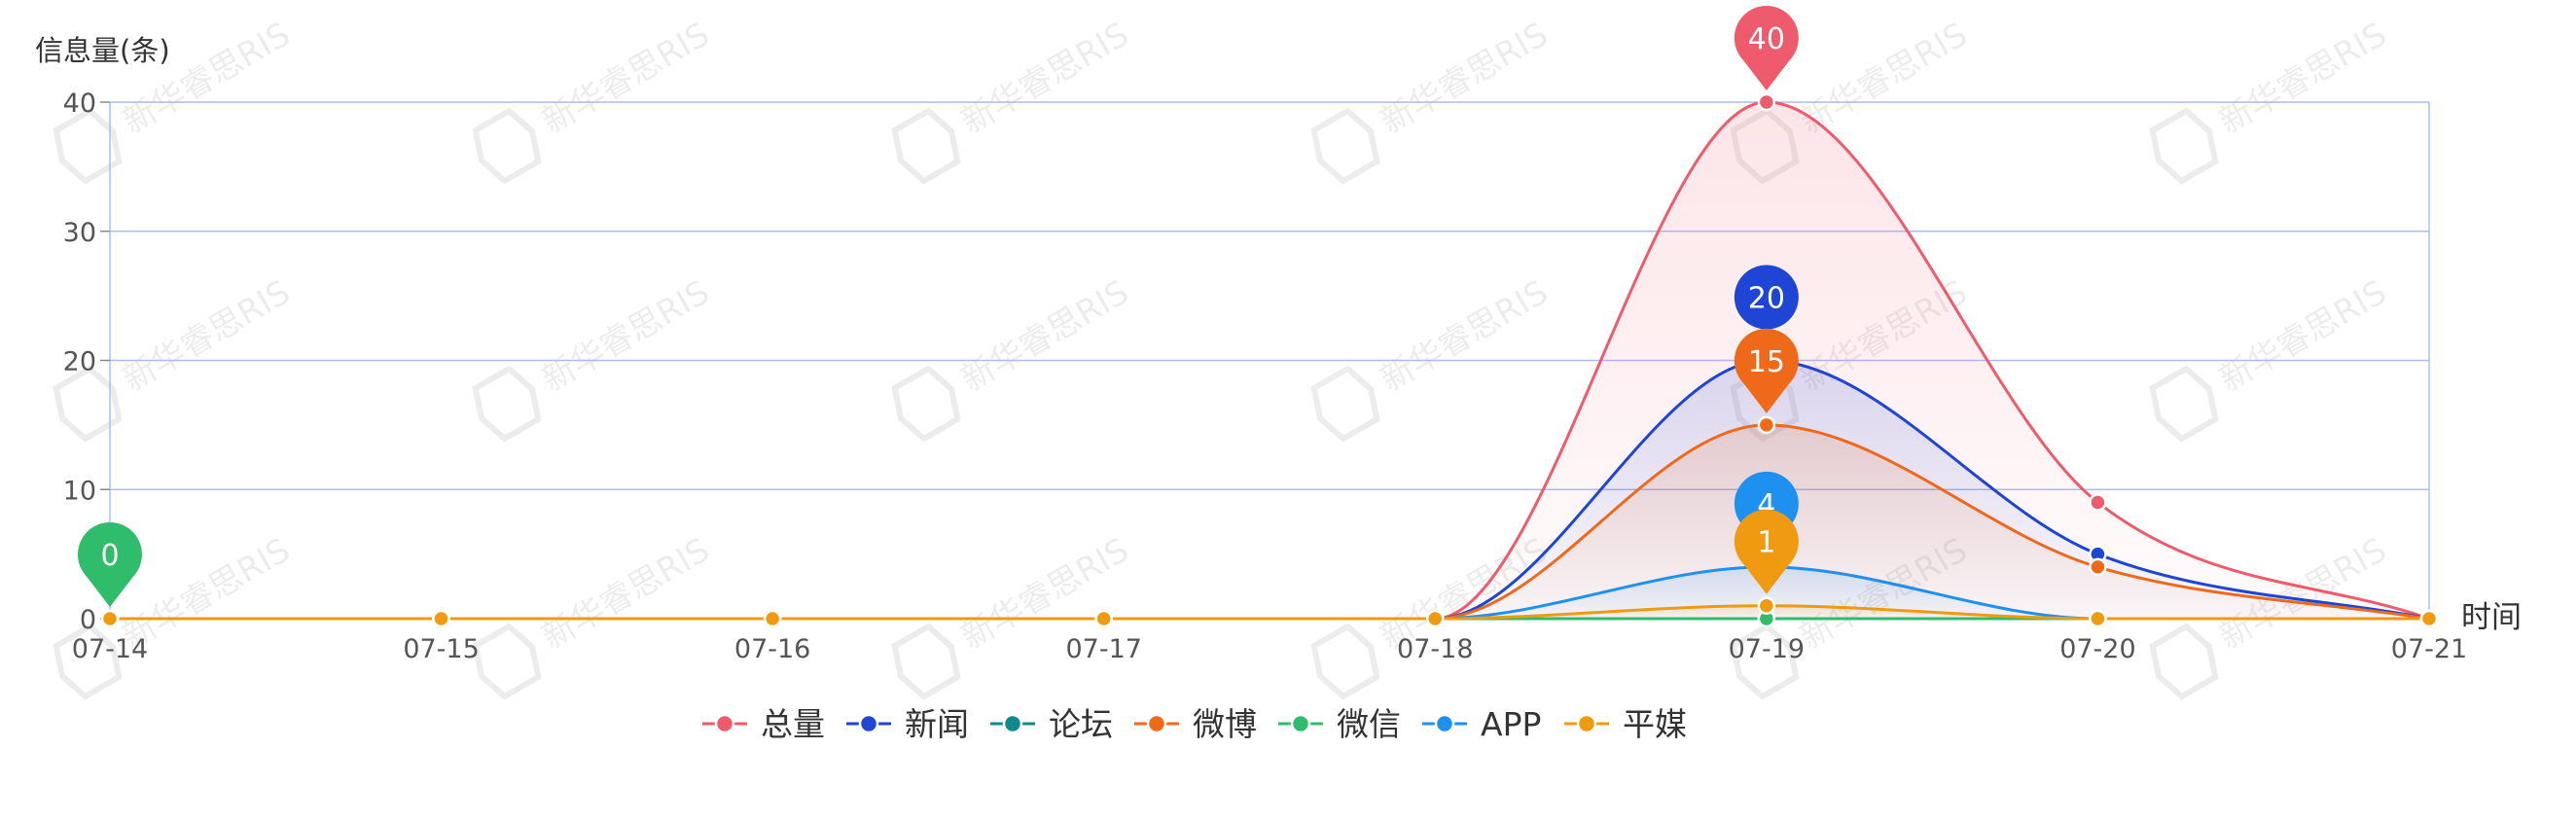 The width and height of the screenshot is (2576, 820). I want to click on marker-label: 40, so click(1766, 39).